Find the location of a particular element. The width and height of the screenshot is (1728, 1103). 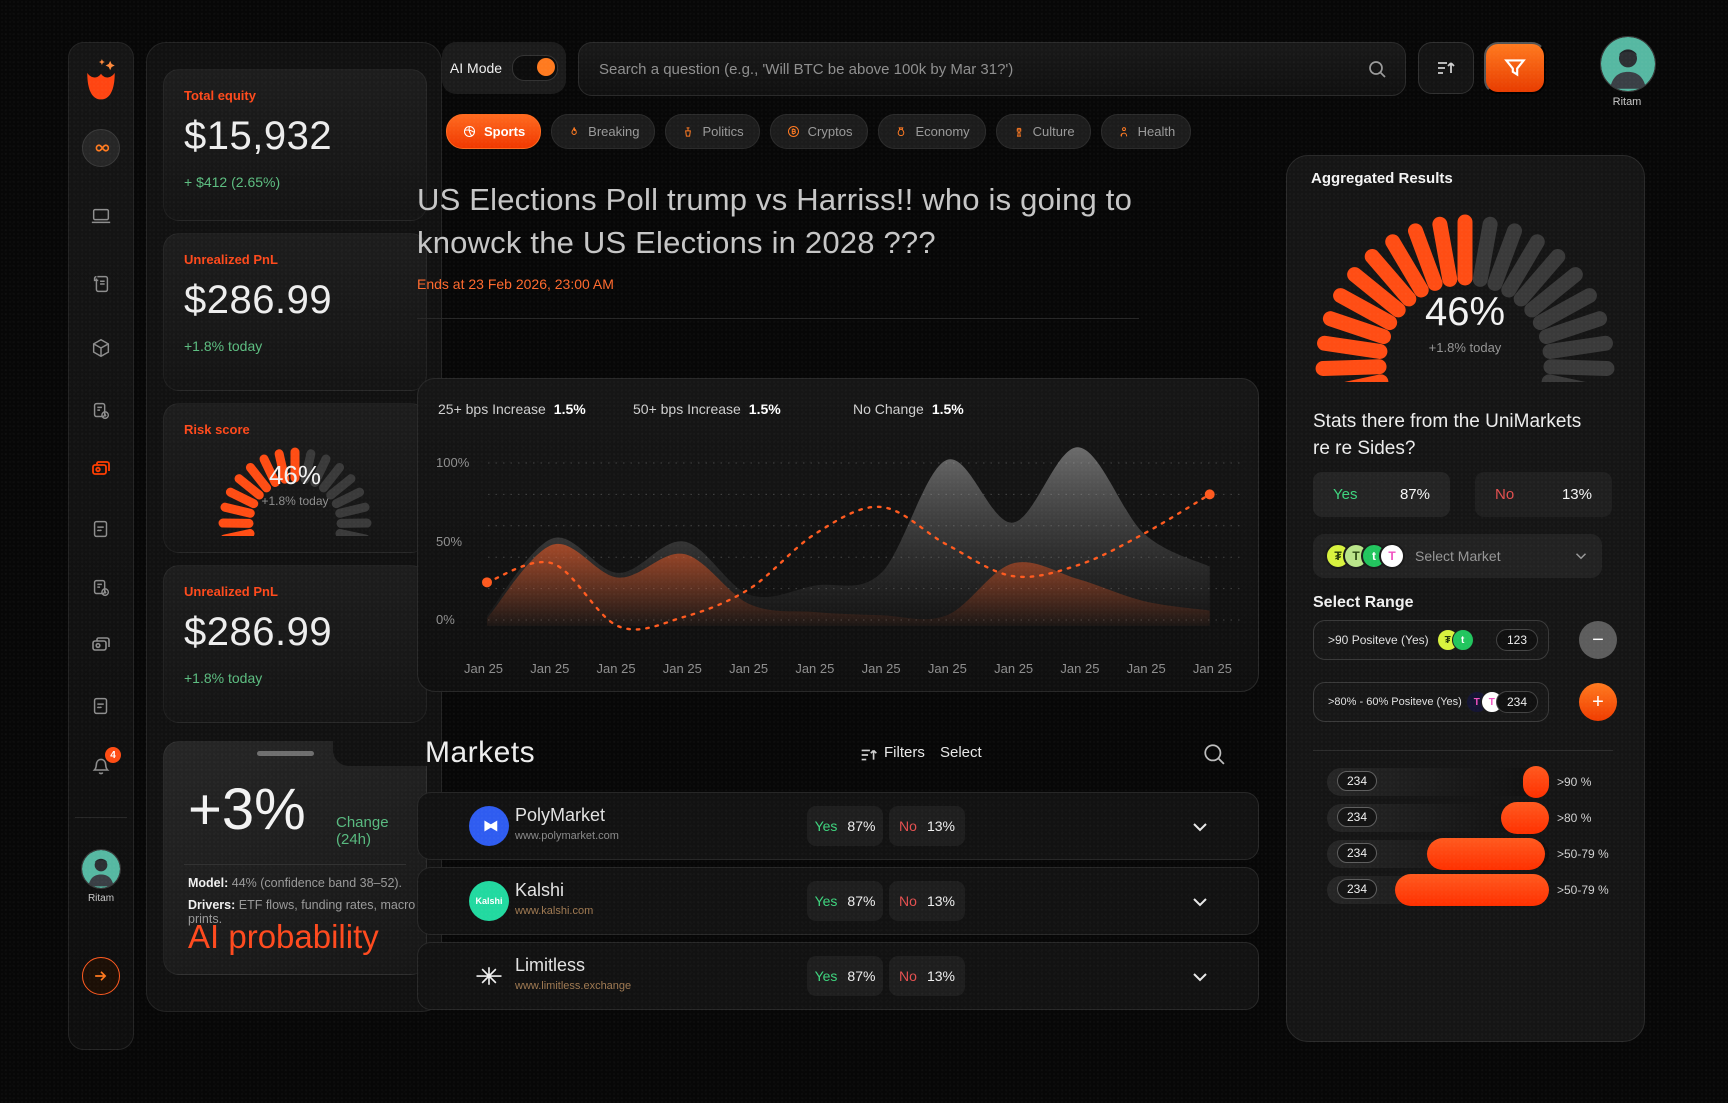

remove-range-button: − is located at coordinates (1598, 640).